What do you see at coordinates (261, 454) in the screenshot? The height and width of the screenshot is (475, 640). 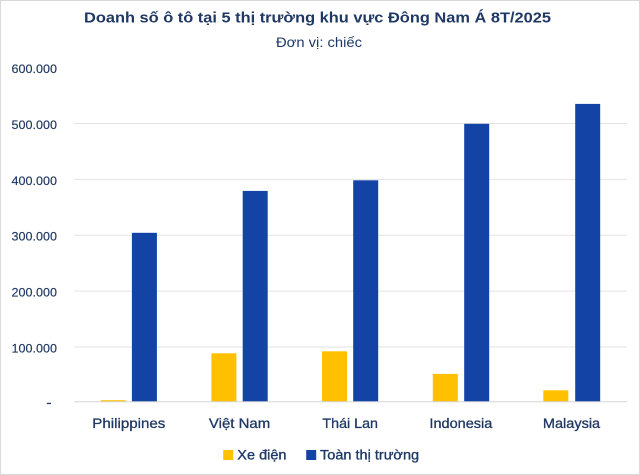 I see `svg-text: Xe điện` at bounding box center [261, 454].